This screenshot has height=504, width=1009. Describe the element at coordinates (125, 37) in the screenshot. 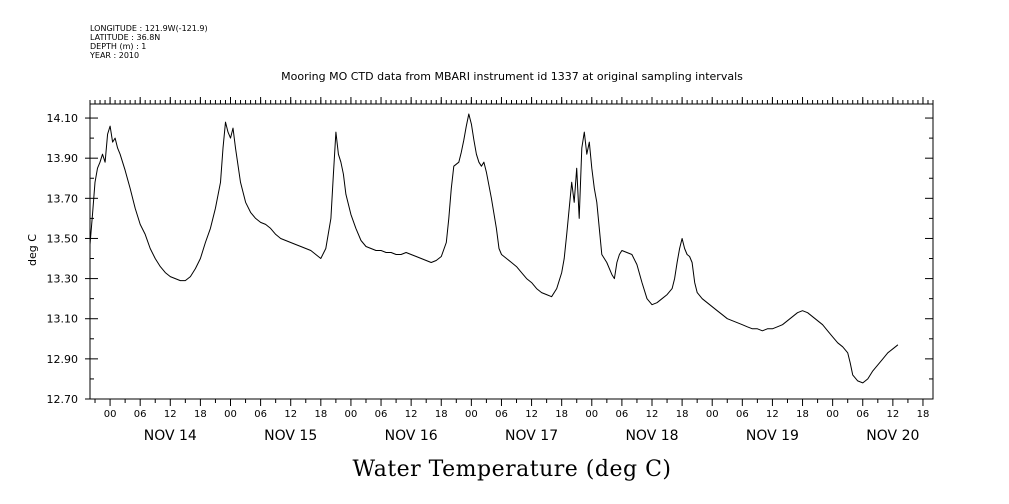

I see `meta-latitude: LATITUDE : 36.8N` at that location.